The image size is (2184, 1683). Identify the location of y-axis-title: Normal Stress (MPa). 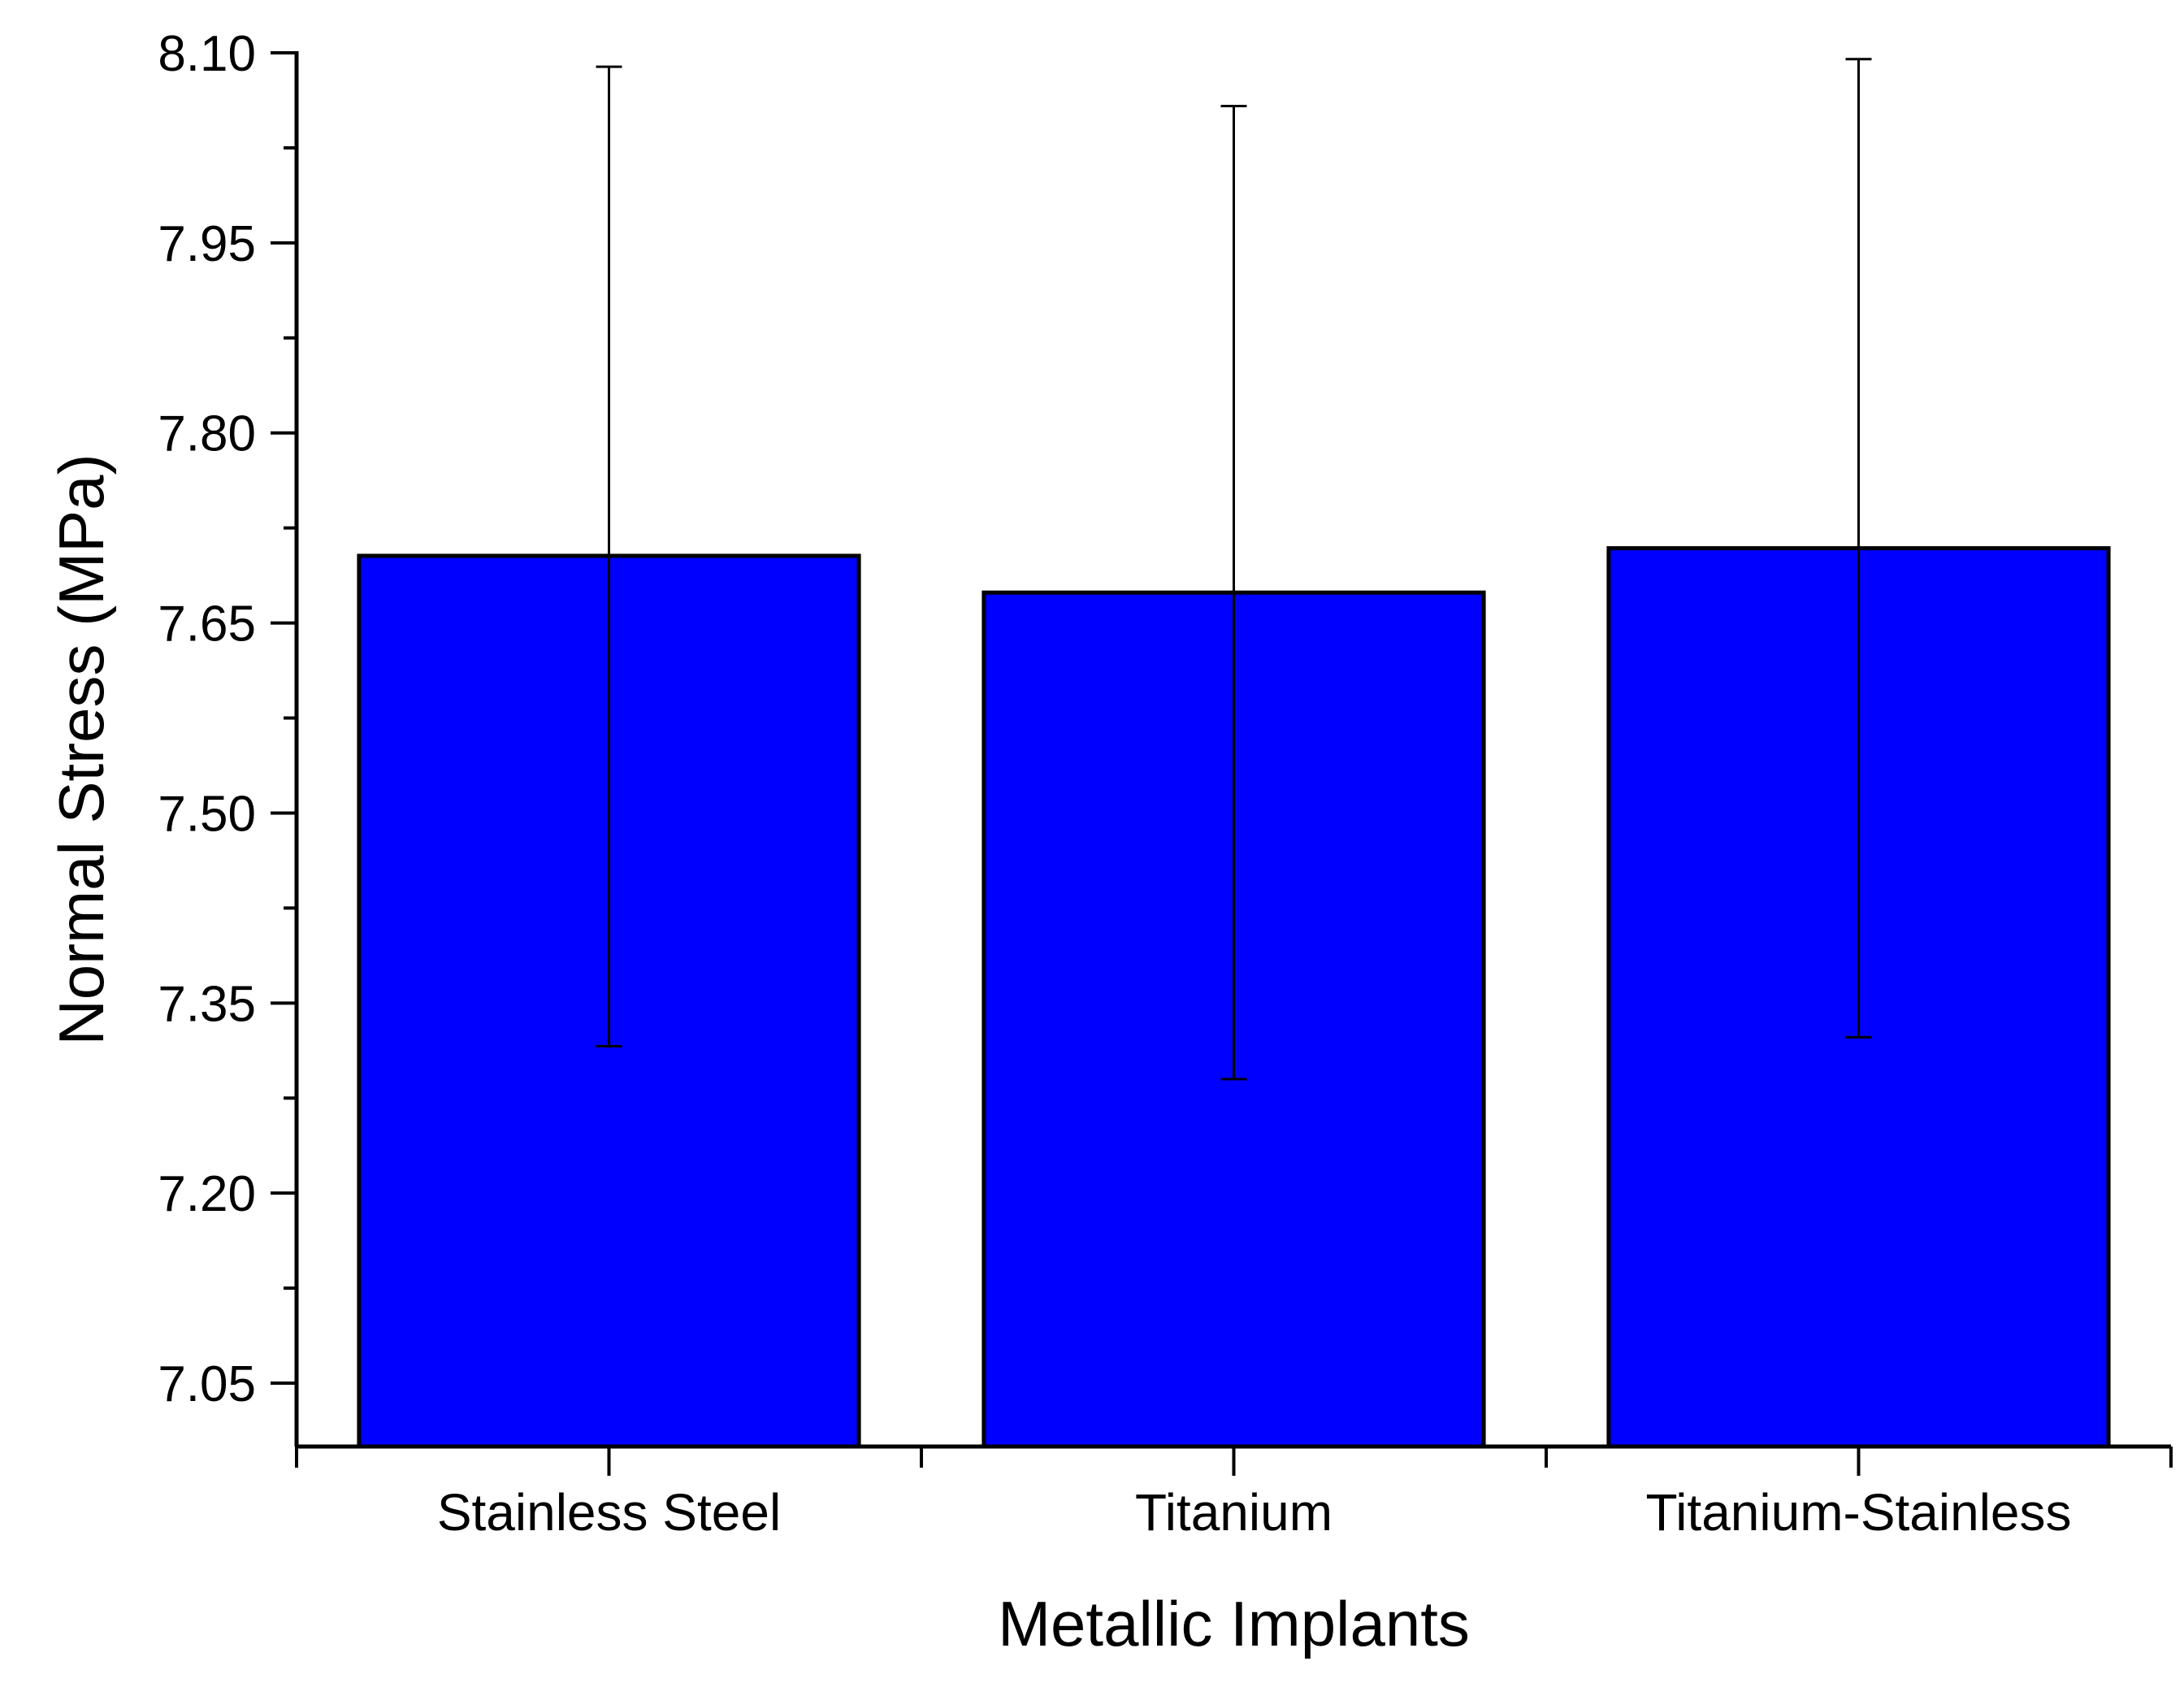
(81, 749).